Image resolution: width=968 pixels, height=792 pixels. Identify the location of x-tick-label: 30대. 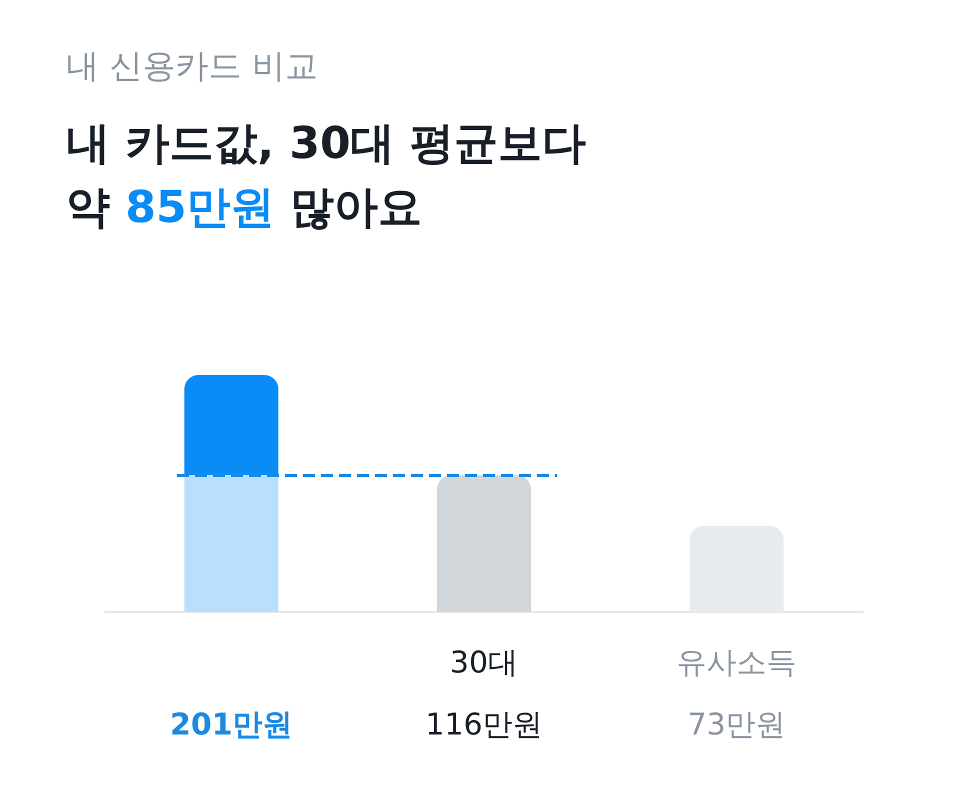
(484, 663).